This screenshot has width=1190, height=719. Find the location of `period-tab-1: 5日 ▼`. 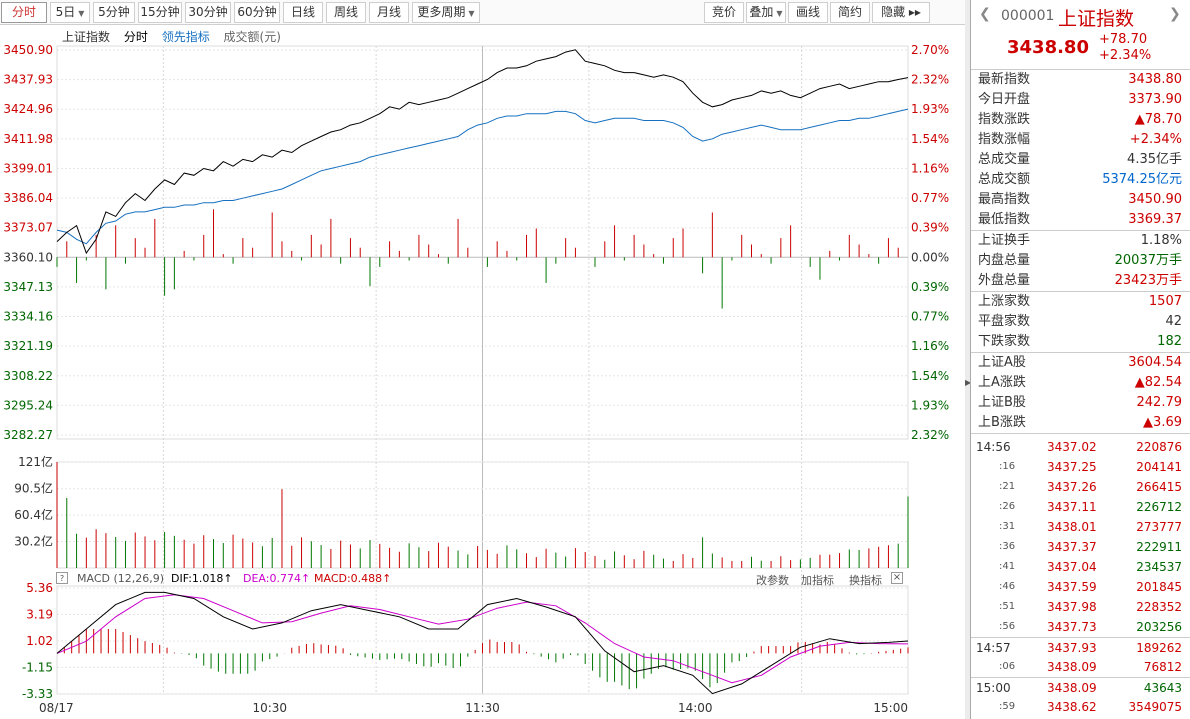

period-tab-1: 5日 ▼ is located at coordinates (70, 12).